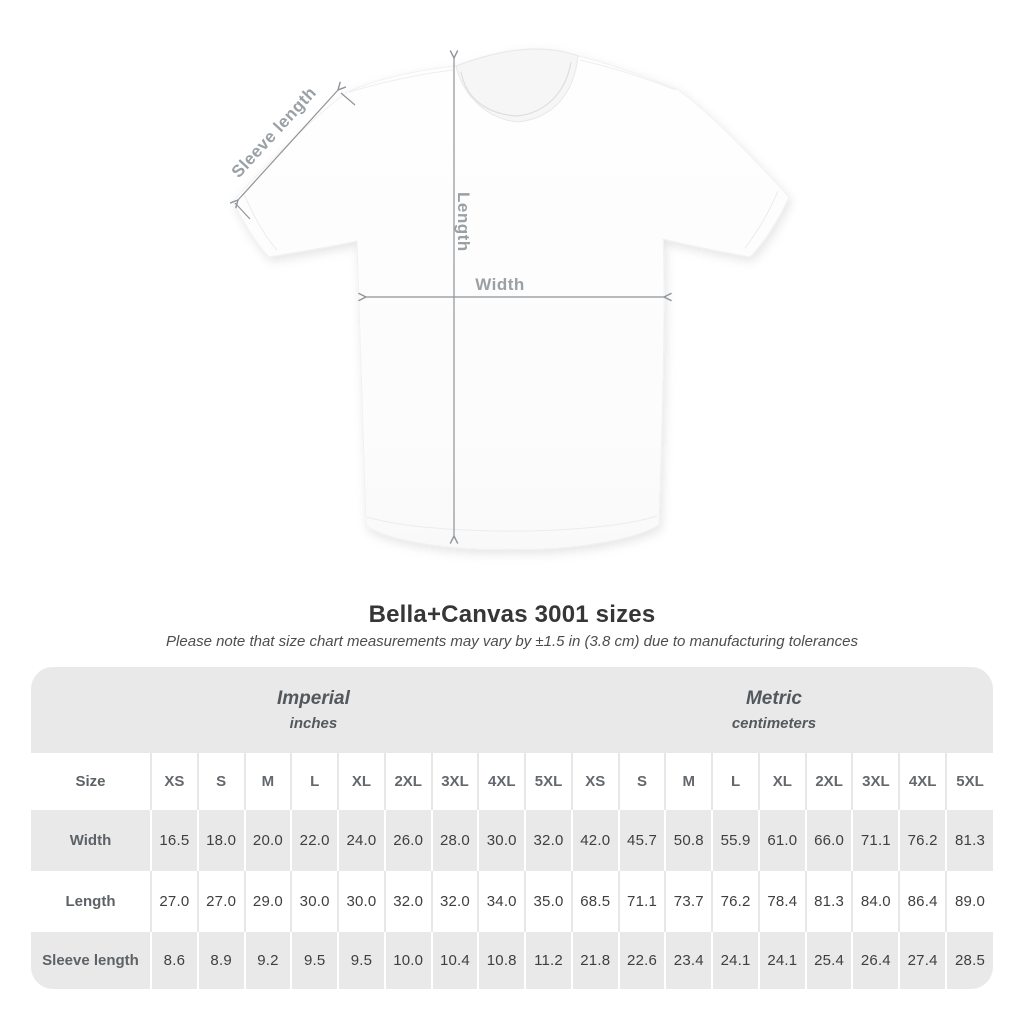  I want to click on page-title: Bella+Canvas 3001 sizes, so click(512, 614).